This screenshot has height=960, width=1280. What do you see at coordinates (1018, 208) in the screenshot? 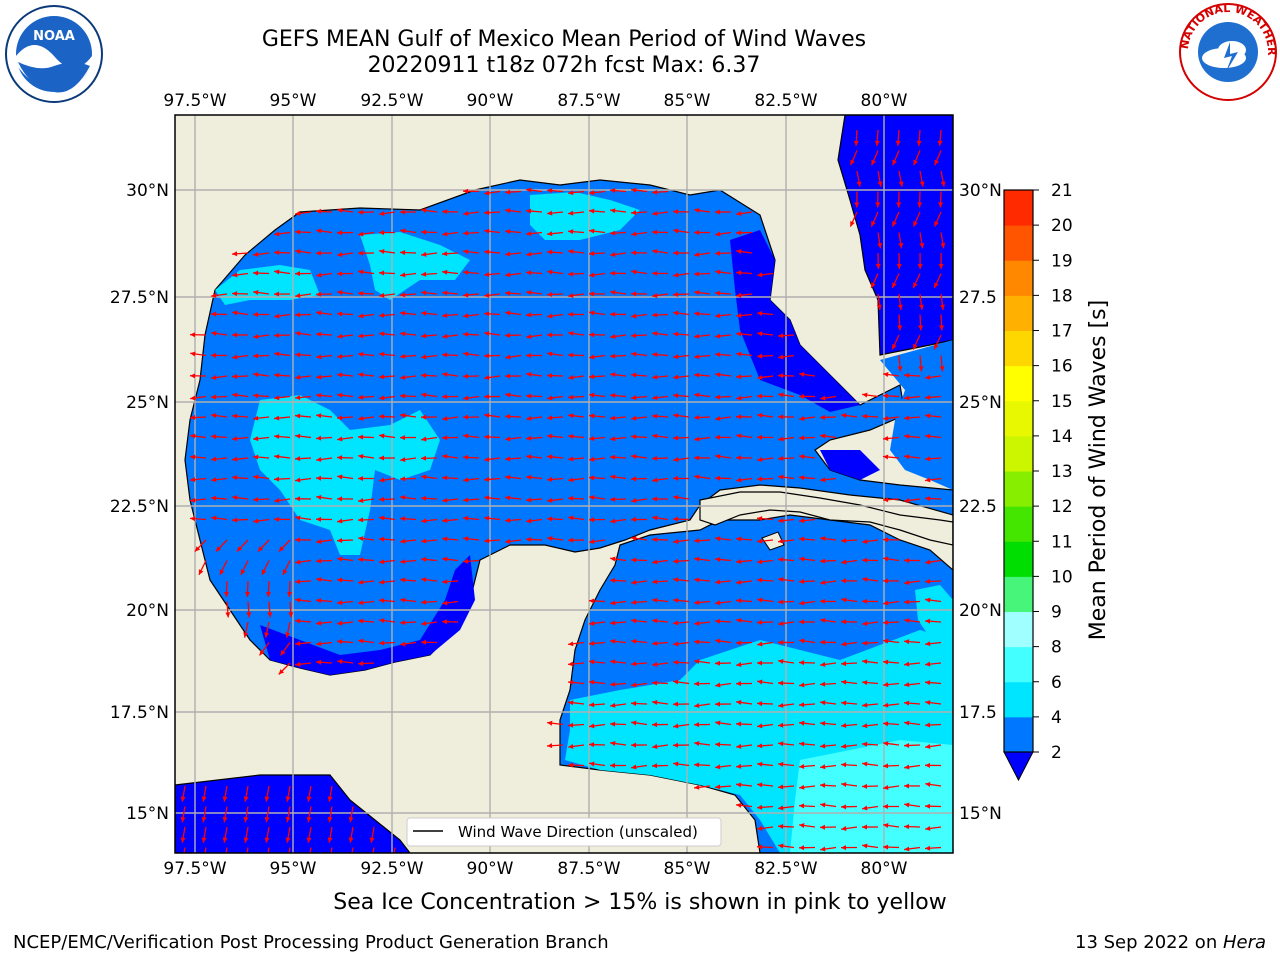
I see `colorbar-segment` at bounding box center [1018, 208].